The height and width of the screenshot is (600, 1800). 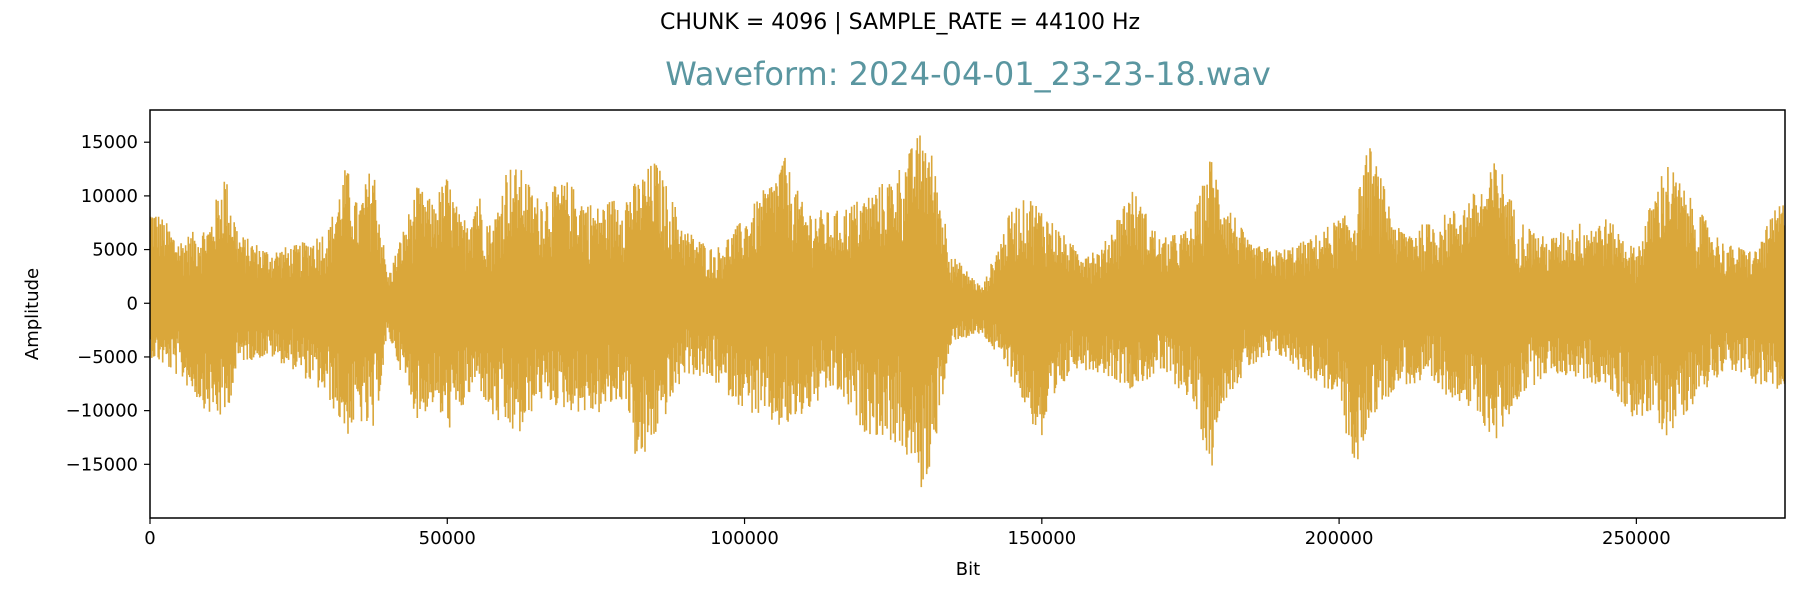 What do you see at coordinates (32, 314) in the screenshot?
I see `y-axis-label: Amplitude` at bounding box center [32, 314].